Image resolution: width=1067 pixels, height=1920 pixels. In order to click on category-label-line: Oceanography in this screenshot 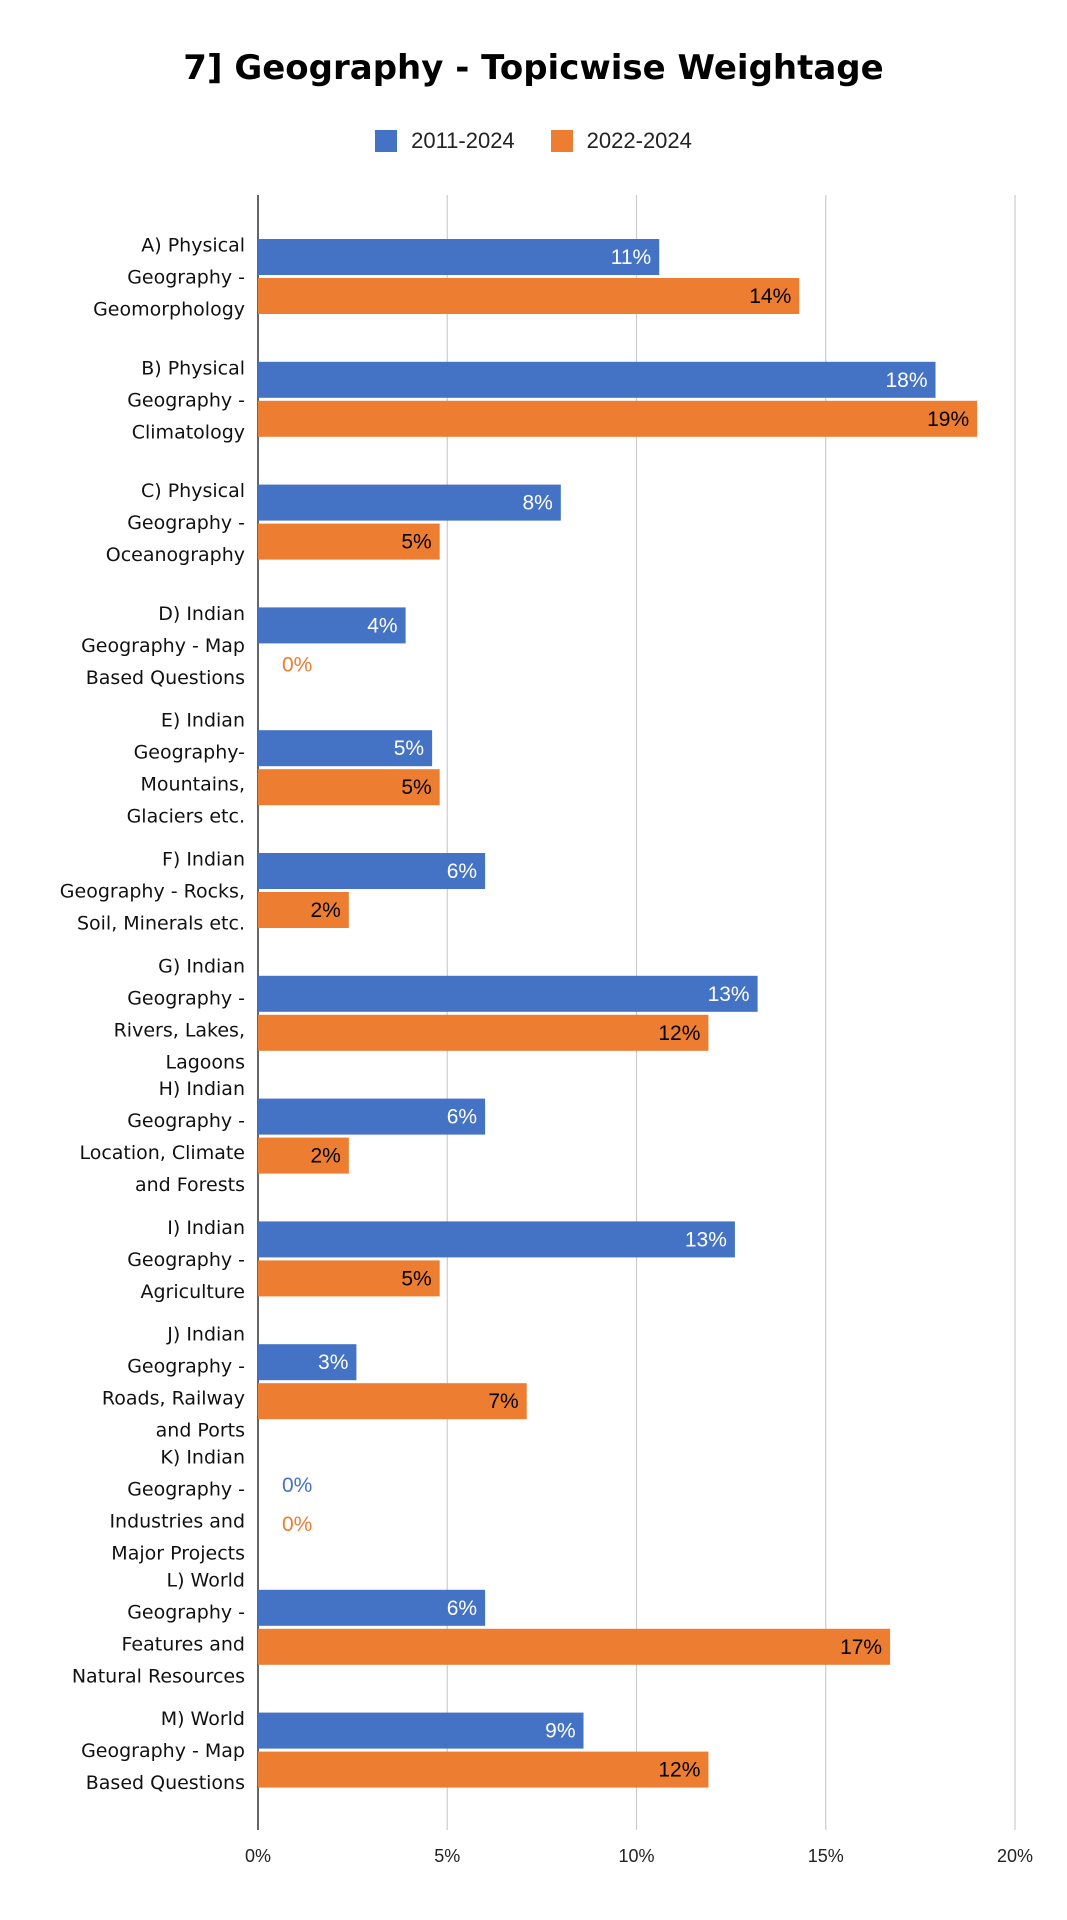, I will do `click(175, 555)`.